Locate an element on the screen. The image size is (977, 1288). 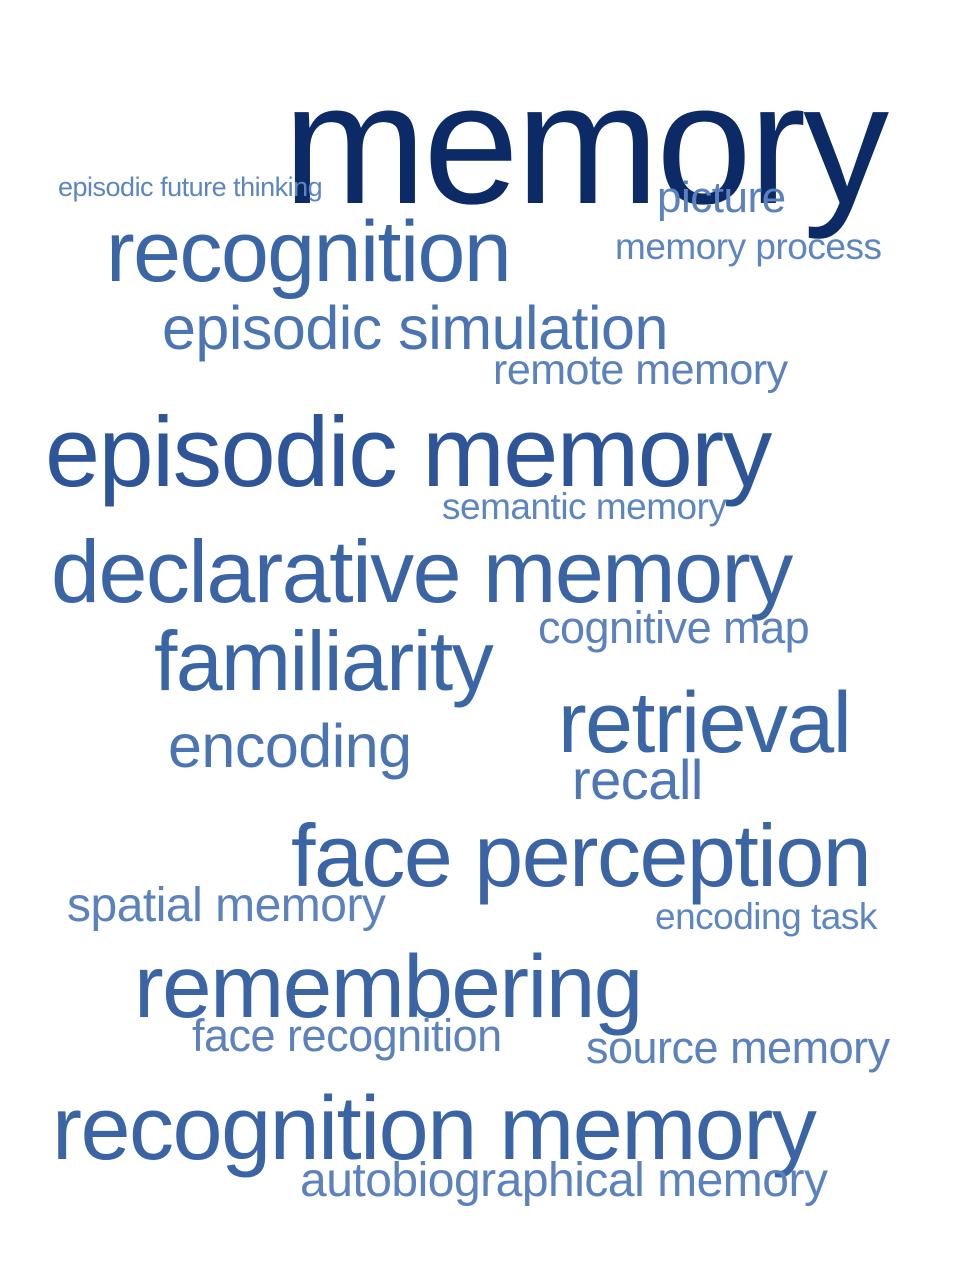
word-retrieval: retrieval is located at coordinates (705, 723).